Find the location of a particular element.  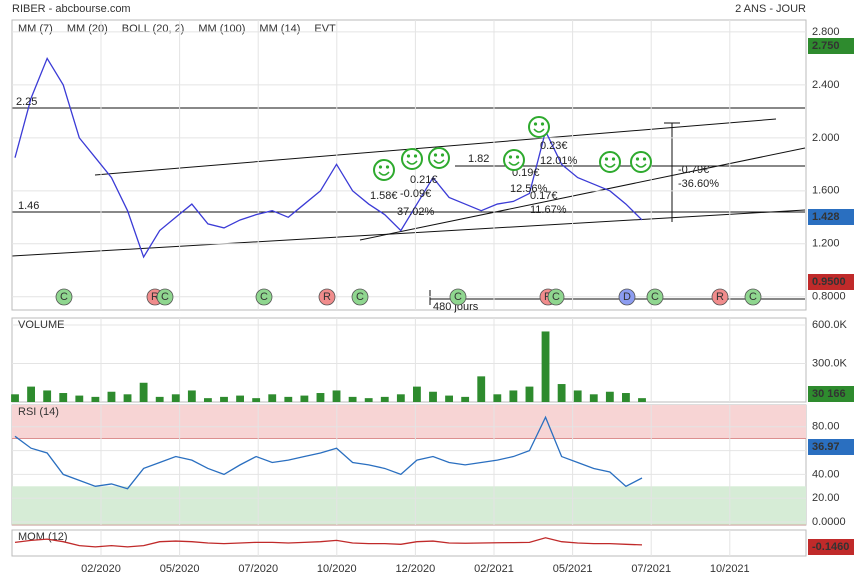

legend-entry: MM (14) is located at coordinates (279, 29).